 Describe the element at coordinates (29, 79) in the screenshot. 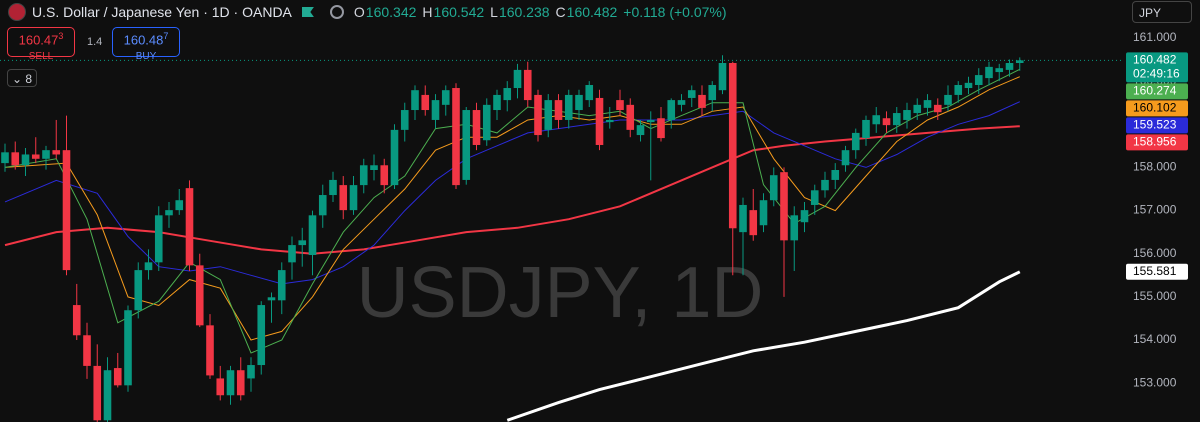

I see `indicator-count: 8` at that location.